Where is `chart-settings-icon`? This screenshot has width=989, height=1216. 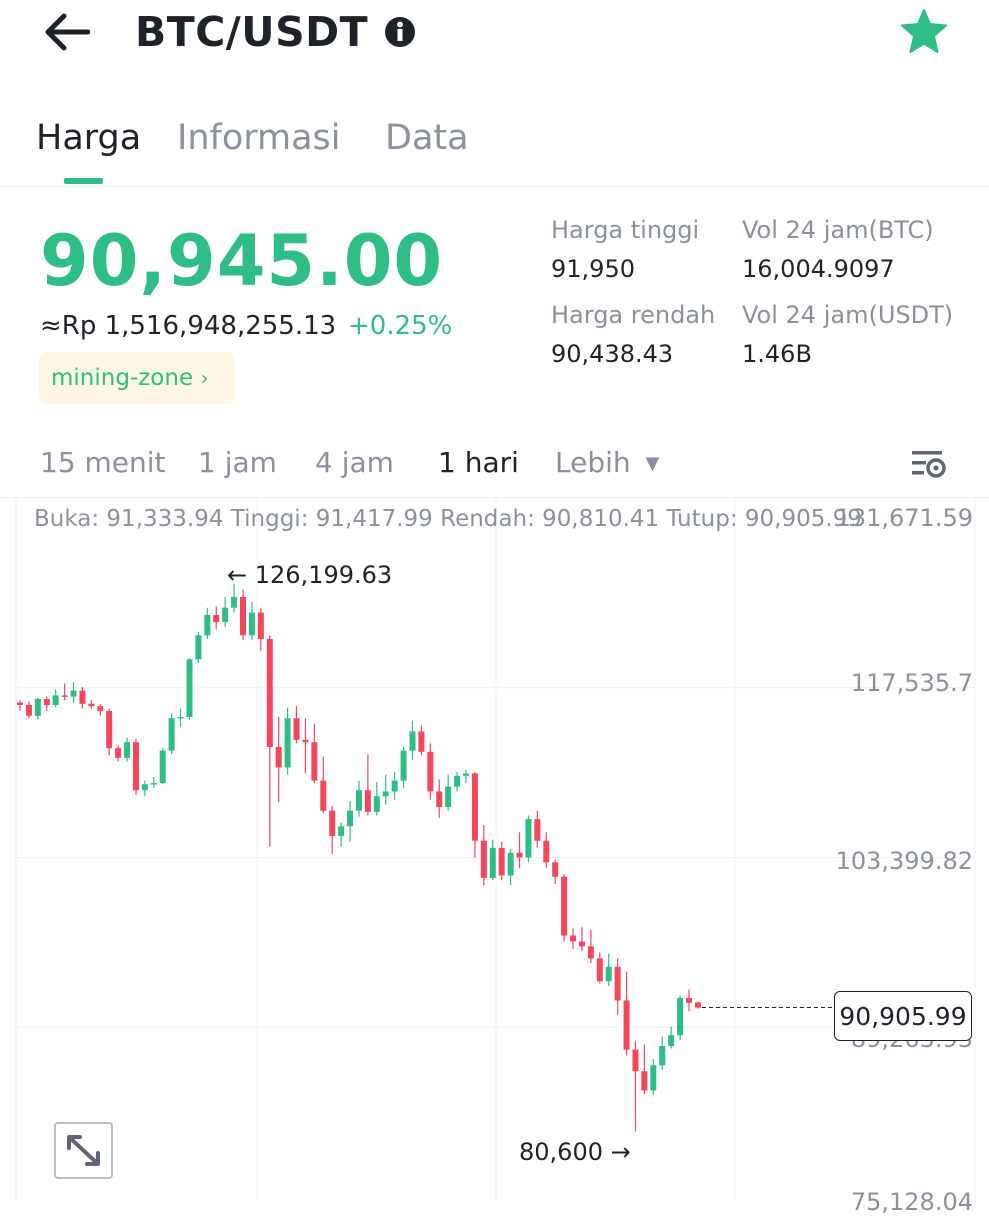 chart-settings-icon is located at coordinates (928, 464).